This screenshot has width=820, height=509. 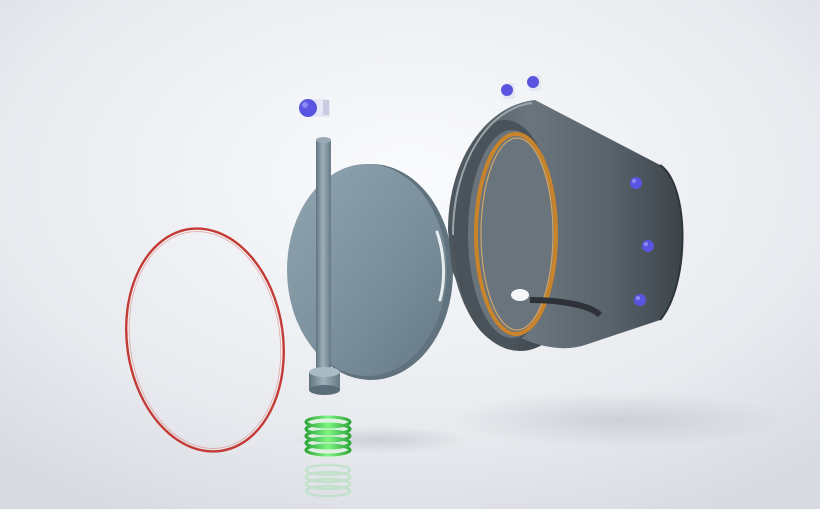 I want to click on valve-stem, so click(x=324, y=266).